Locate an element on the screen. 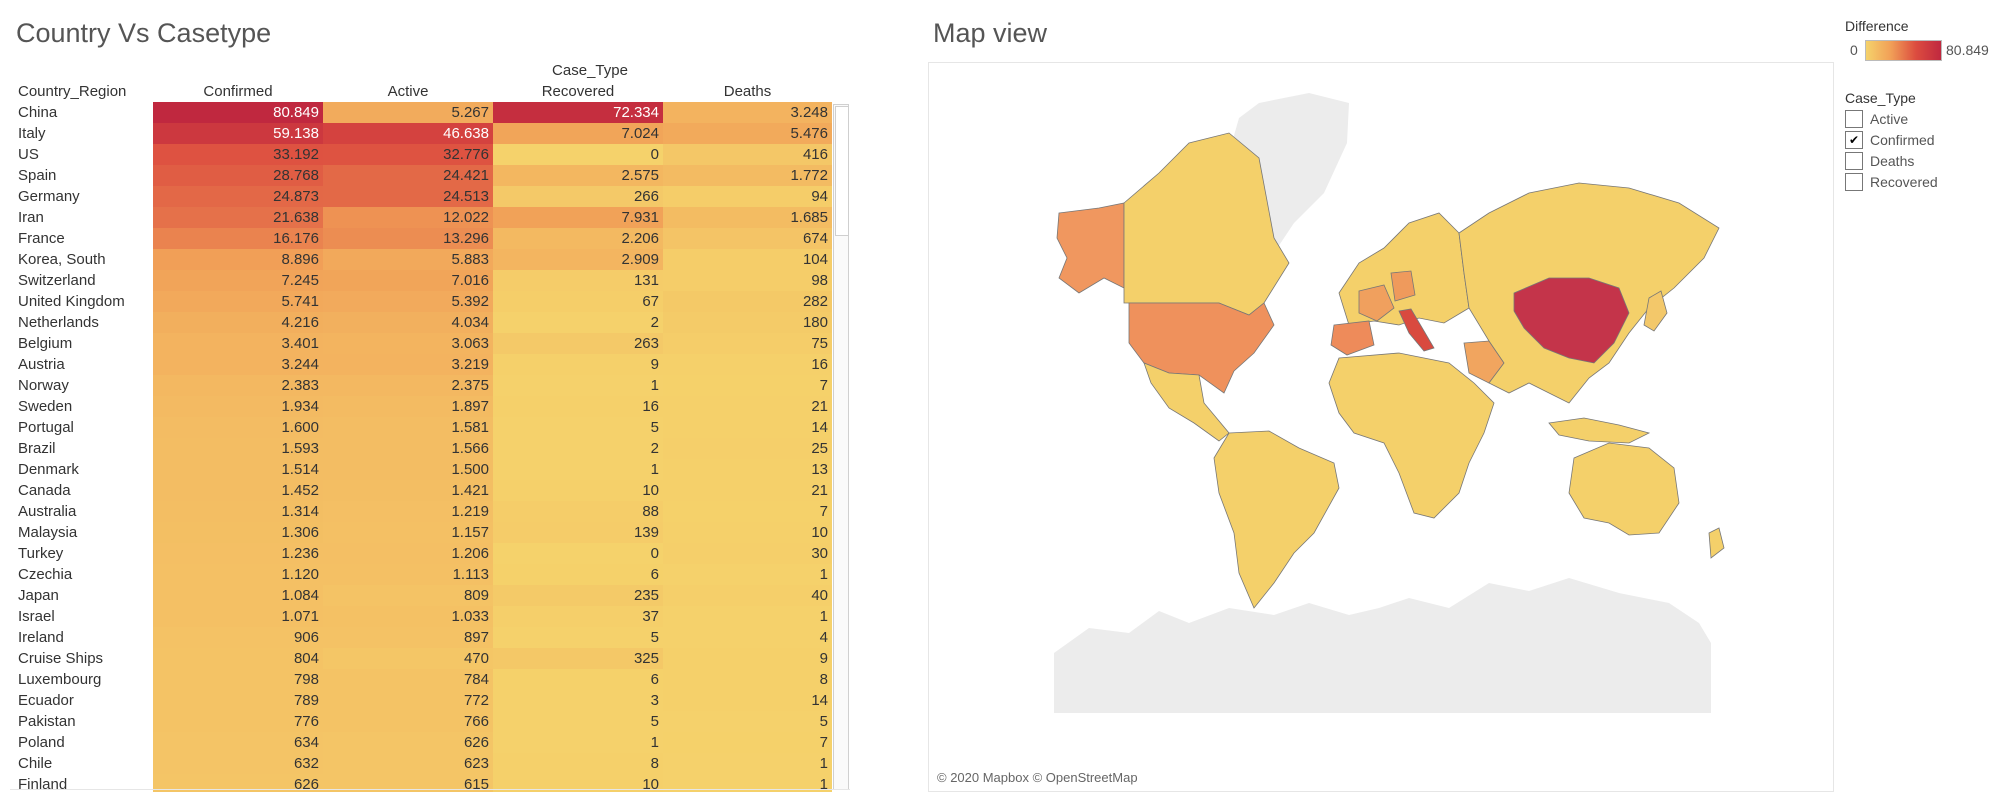 The height and width of the screenshot is (800, 2000). cell-recovered: 7.024 is located at coordinates (578, 133).